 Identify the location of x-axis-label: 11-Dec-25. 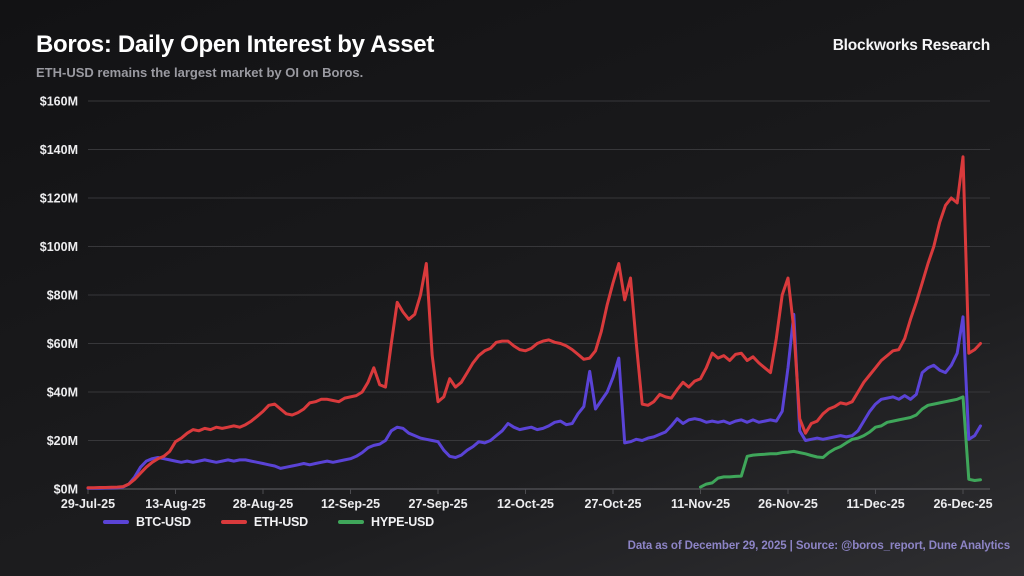
(875, 504).